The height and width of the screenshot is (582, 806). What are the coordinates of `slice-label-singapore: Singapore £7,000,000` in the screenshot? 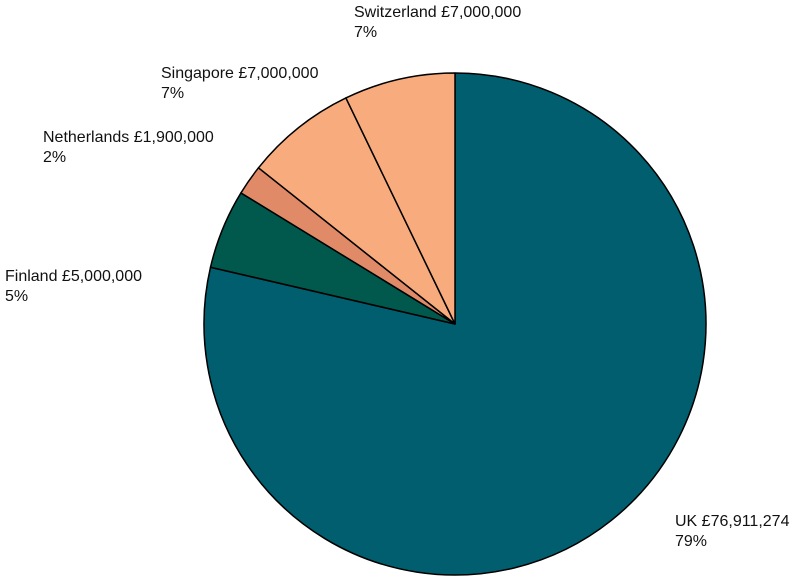 It's located at (240, 73).